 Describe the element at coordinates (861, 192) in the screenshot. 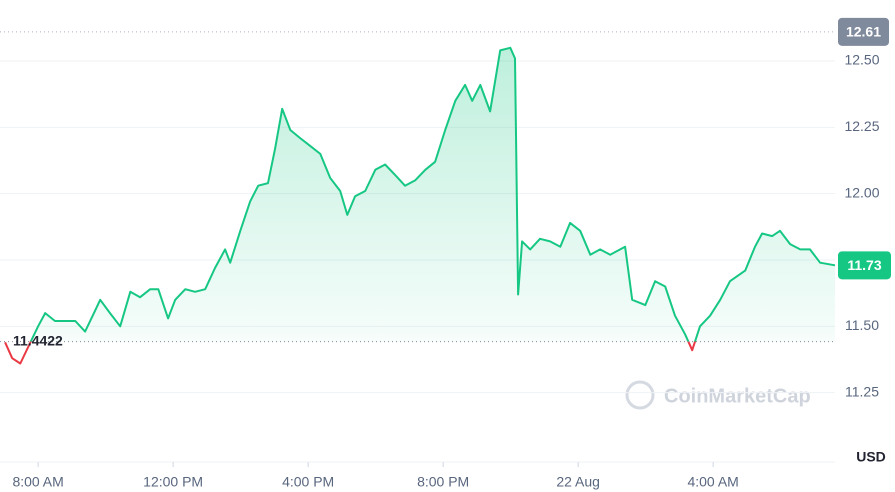

I see `y-tick-label: 12.00` at that location.